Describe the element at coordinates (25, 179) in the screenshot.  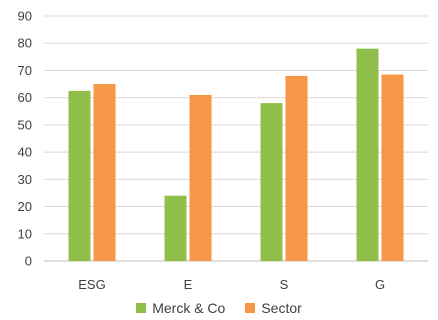
I see `y-tick-label: 30` at that location.